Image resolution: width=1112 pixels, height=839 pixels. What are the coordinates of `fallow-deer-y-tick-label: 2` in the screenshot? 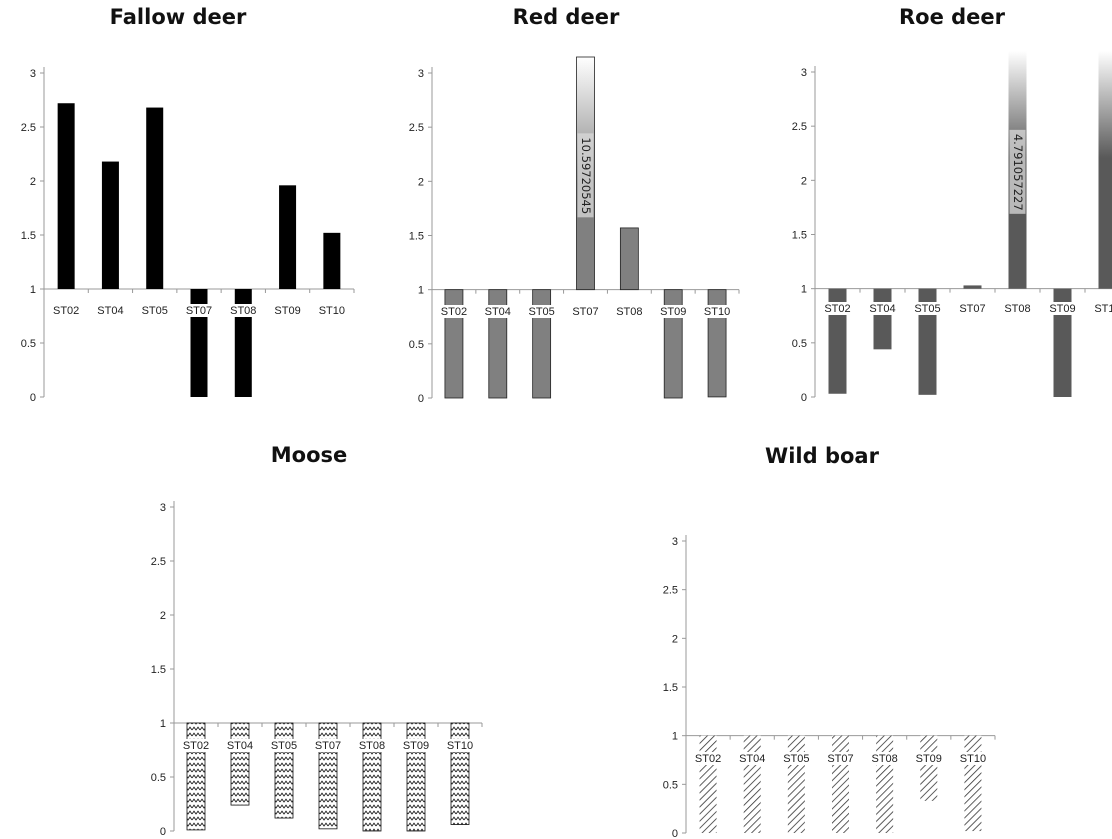 It's located at (33, 182).